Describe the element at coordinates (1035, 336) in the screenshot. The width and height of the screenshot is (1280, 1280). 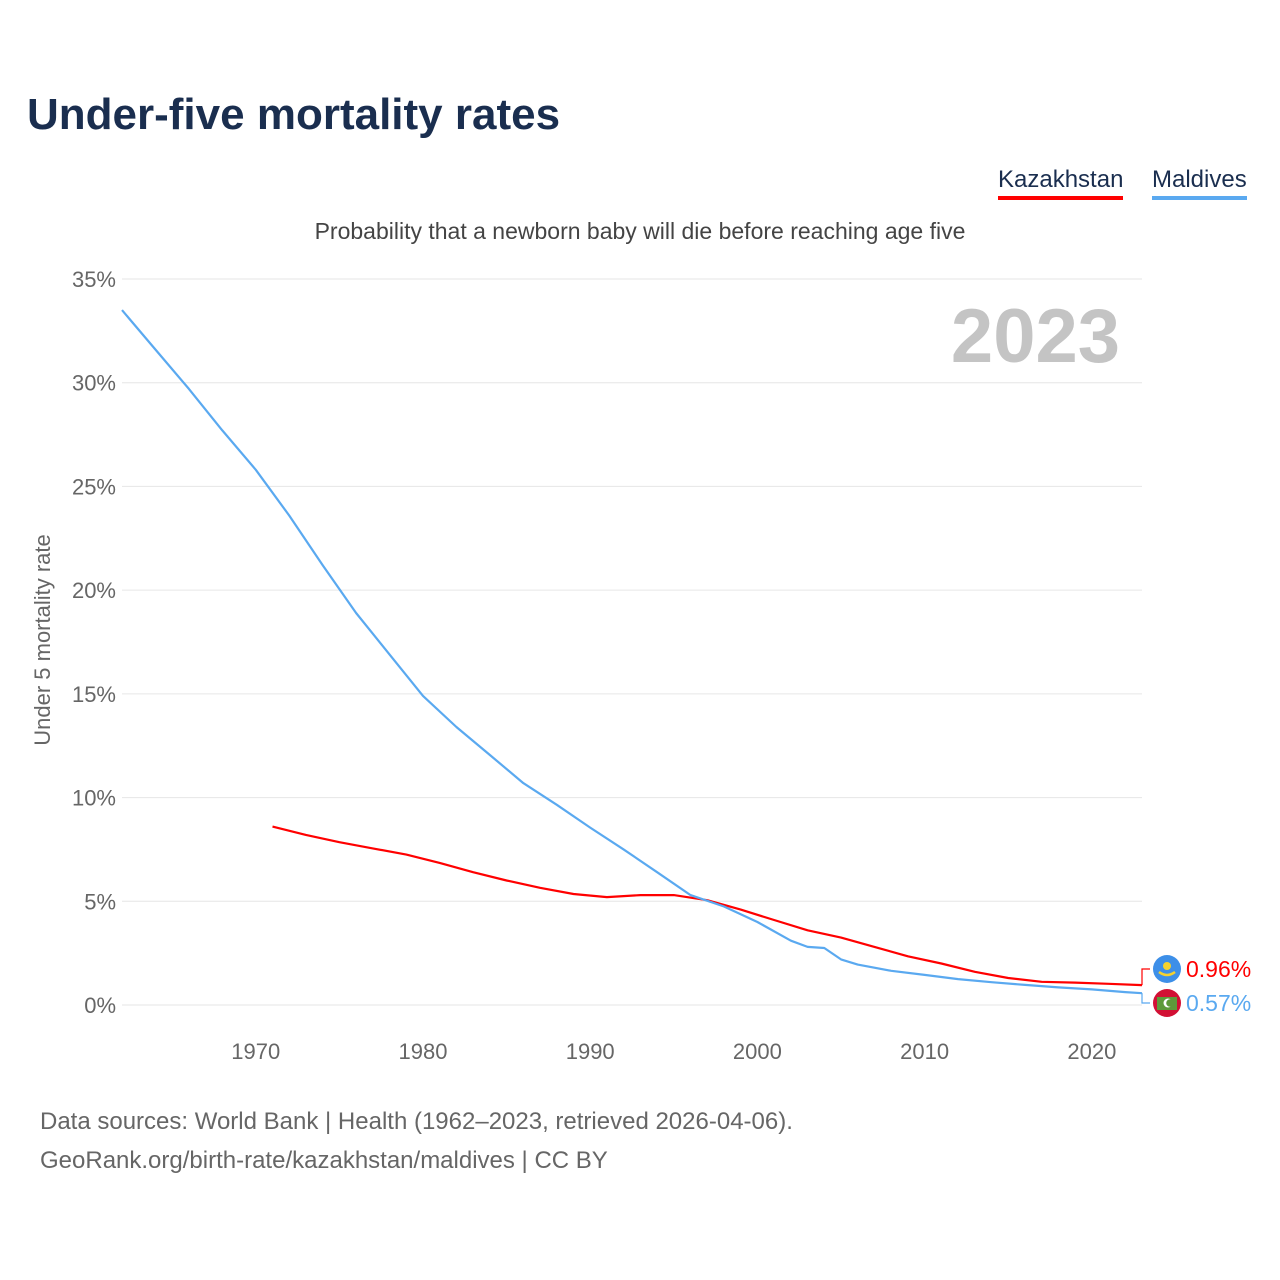
I see `year-label: 2023` at that location.